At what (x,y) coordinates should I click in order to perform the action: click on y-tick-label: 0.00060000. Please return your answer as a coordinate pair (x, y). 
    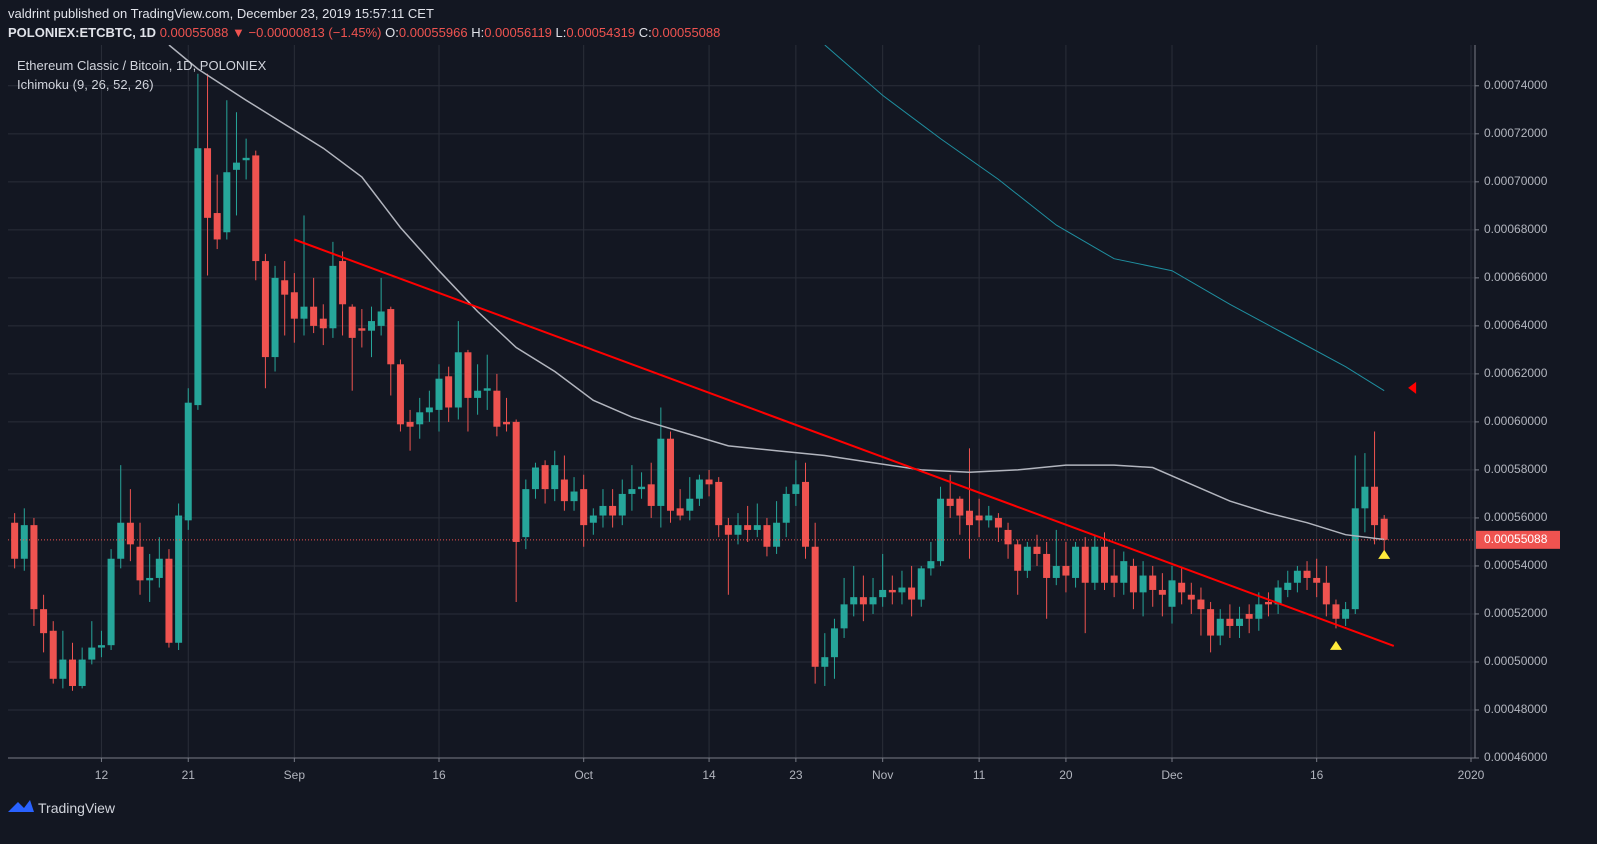
    Looking at the image, I should click on (1516, 421).